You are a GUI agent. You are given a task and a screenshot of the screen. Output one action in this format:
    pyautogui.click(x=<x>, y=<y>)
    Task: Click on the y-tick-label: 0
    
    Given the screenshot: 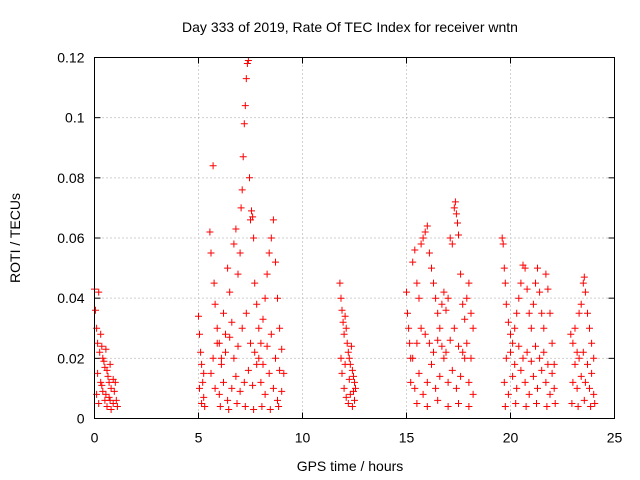 What is the action you would take?
    pyautogui.click(x=81, y=419)
    